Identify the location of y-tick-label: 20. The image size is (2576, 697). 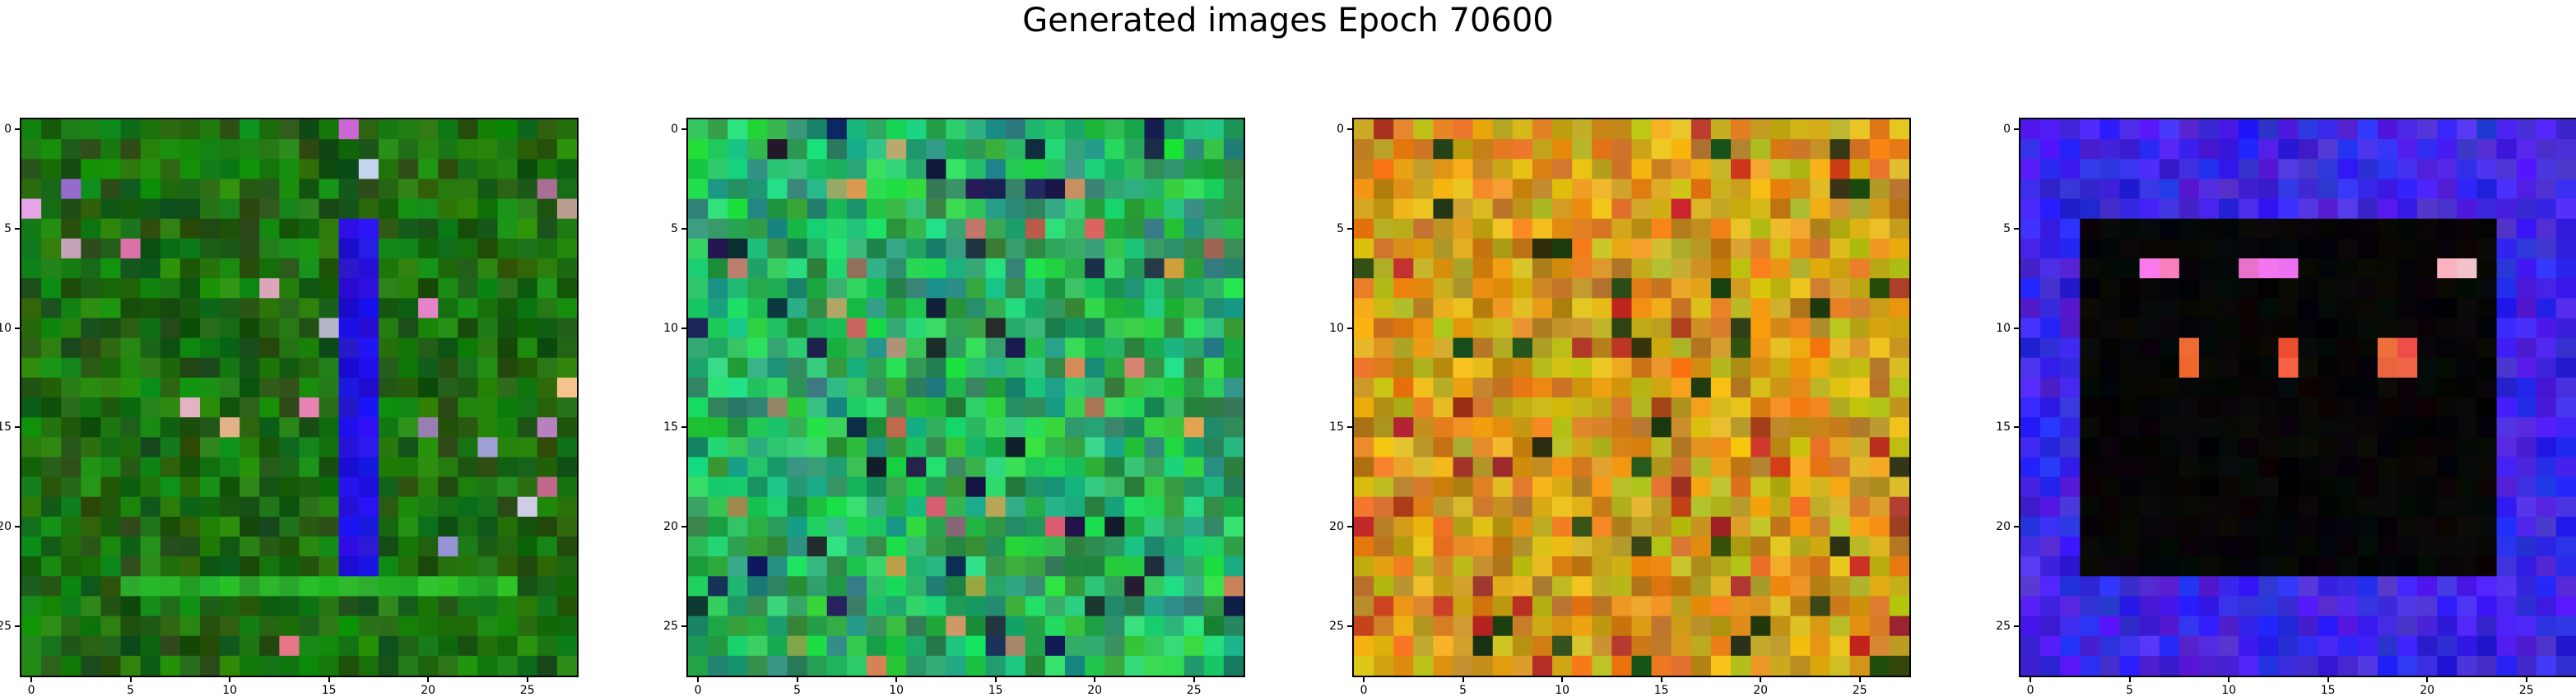
(1336, 526).